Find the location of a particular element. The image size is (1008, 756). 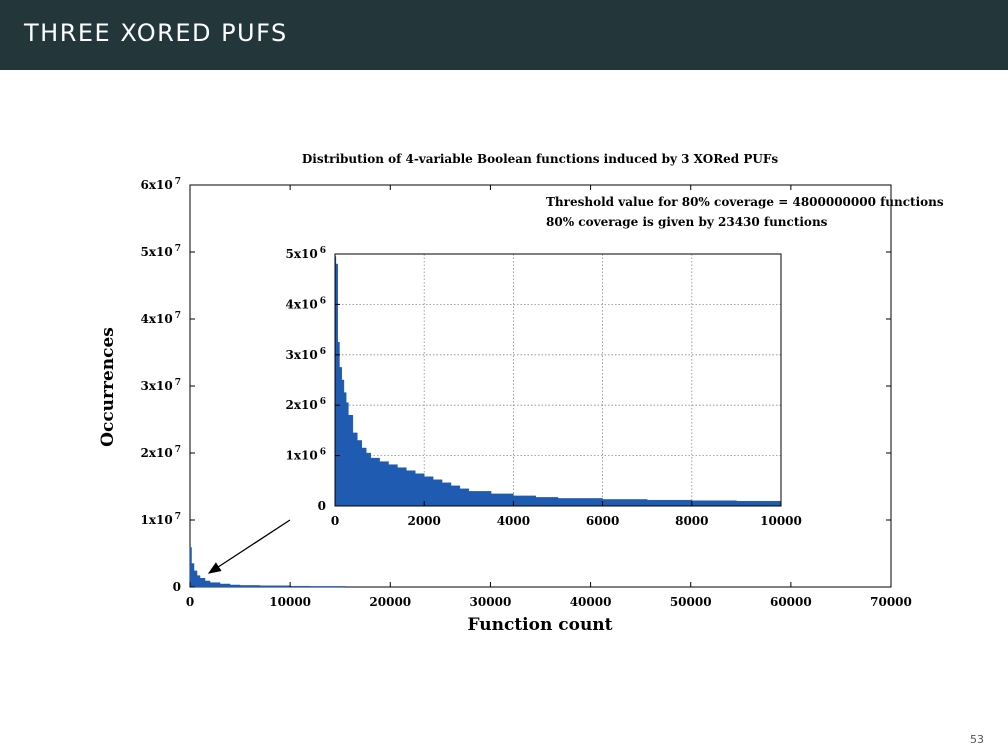

main-series-area is located at coordinates (267, 567).